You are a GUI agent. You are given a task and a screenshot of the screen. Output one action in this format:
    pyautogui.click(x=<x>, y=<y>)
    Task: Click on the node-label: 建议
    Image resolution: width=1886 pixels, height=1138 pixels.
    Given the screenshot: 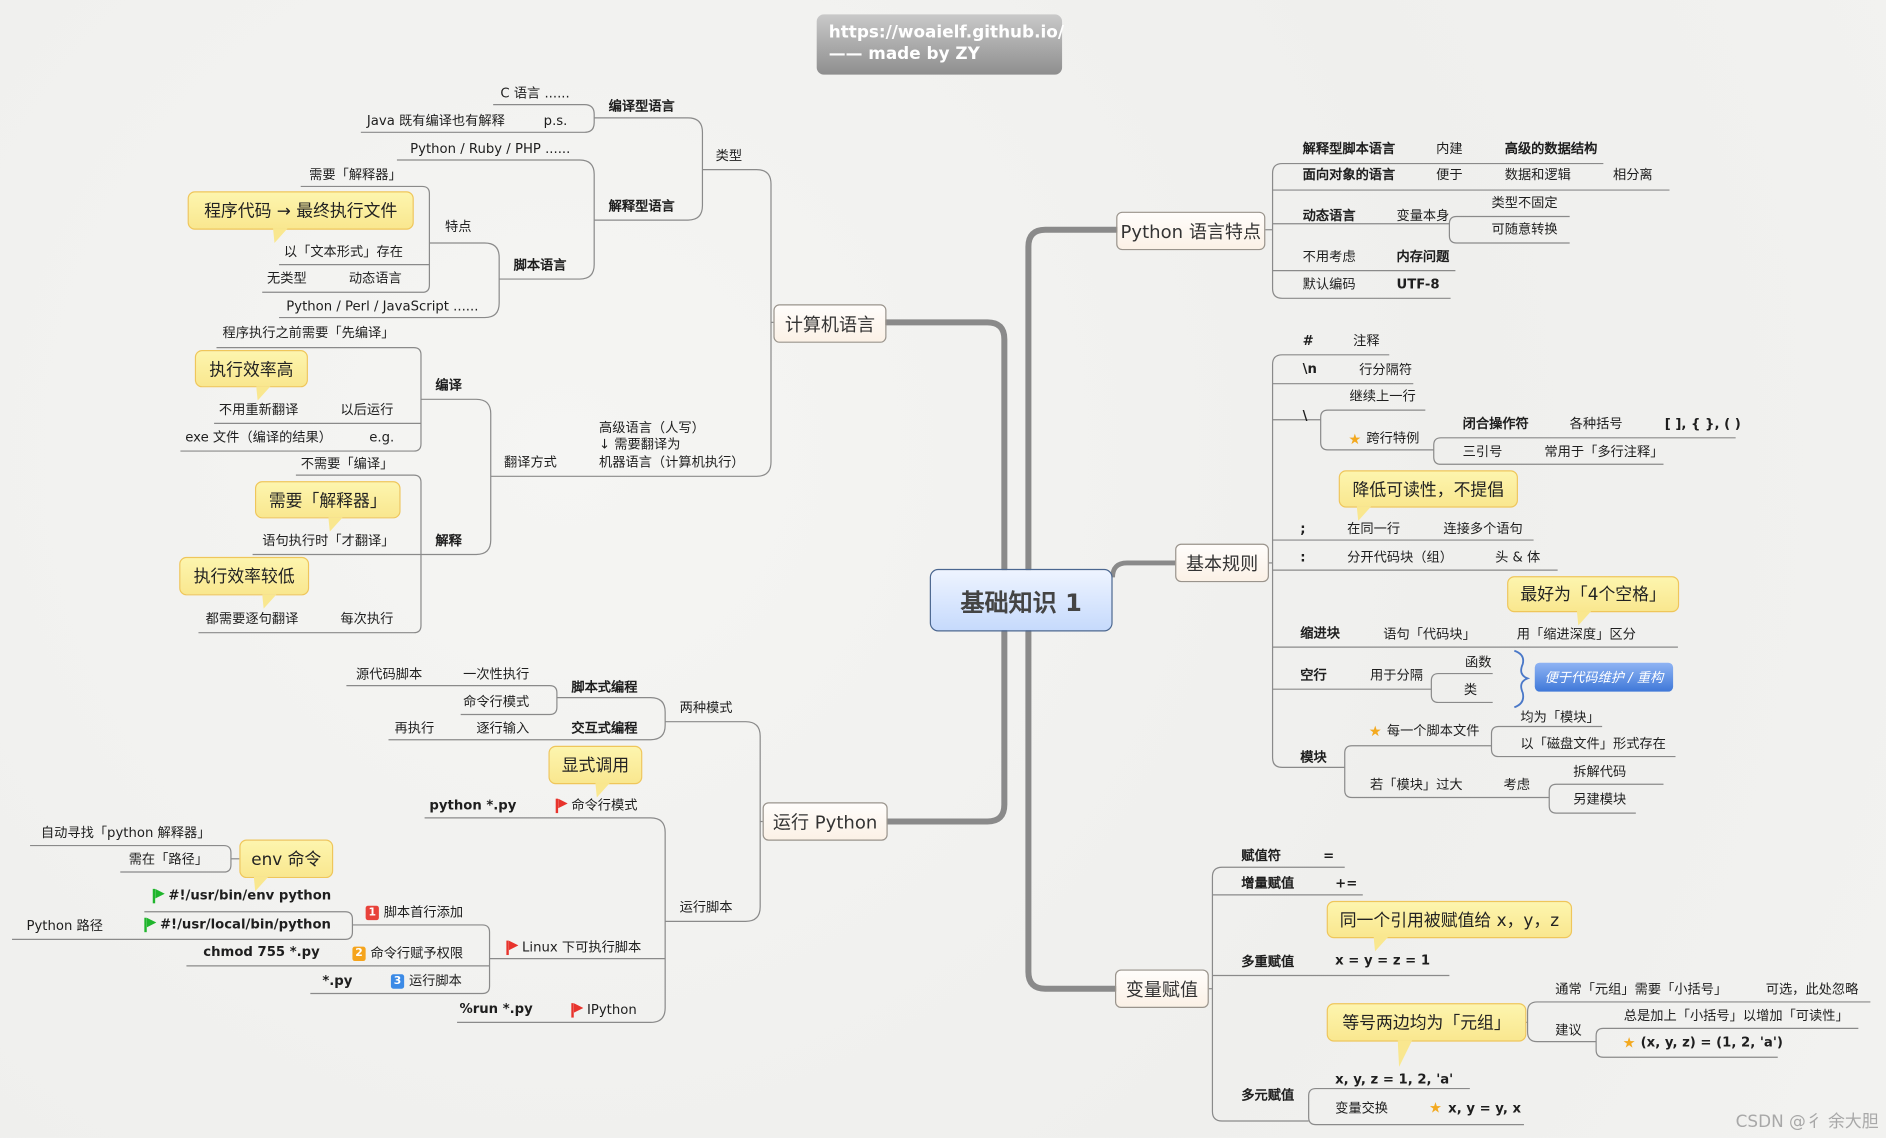 What is the action you would take?
    pyautogui.click(x=1568, y=1030)
    